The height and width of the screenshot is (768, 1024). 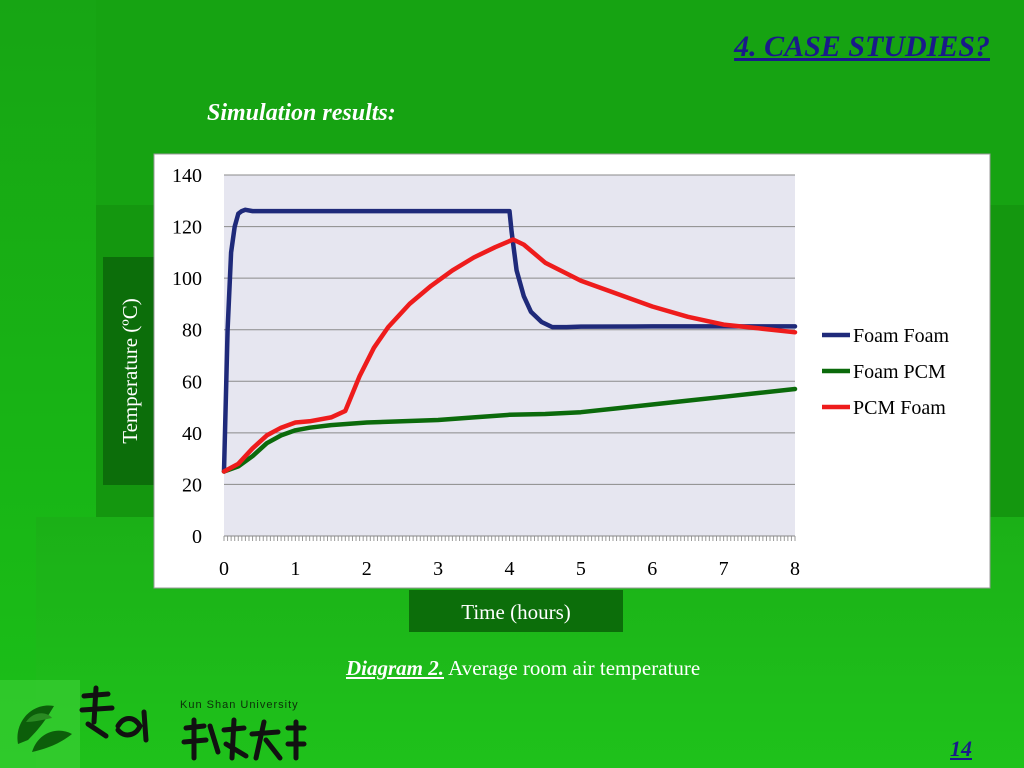 What do you see at coordinates (395, 668) in the screenshot?
I see `caption-lead: Diagram 2.` at bounding box center [395, 668].